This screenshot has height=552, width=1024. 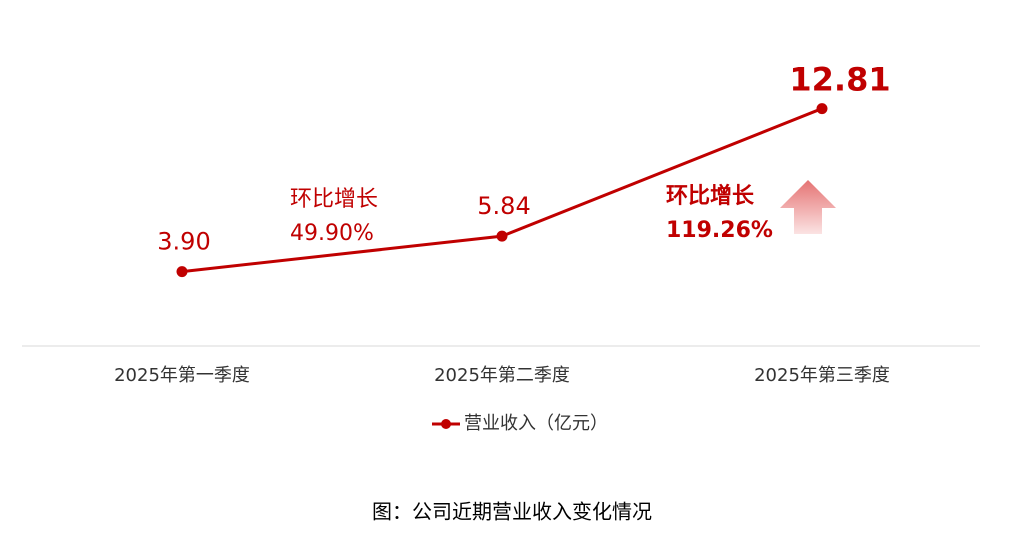 I want to click on x-tick-label: 2025年第三季度, so click(x=822, y=375).